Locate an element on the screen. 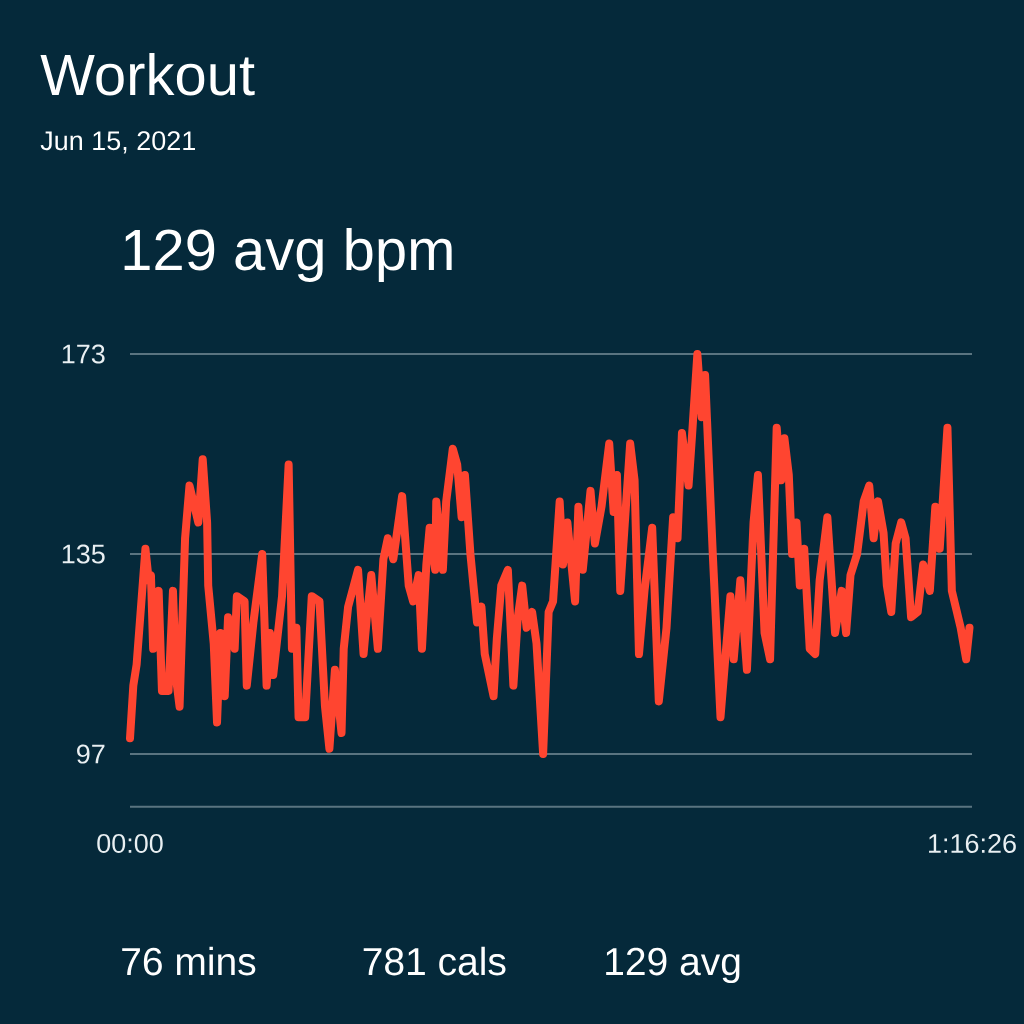 The width and height of the screenshot is (1024, 1024). x-tick-label: 00:00 is located at coordinates (130, 843).